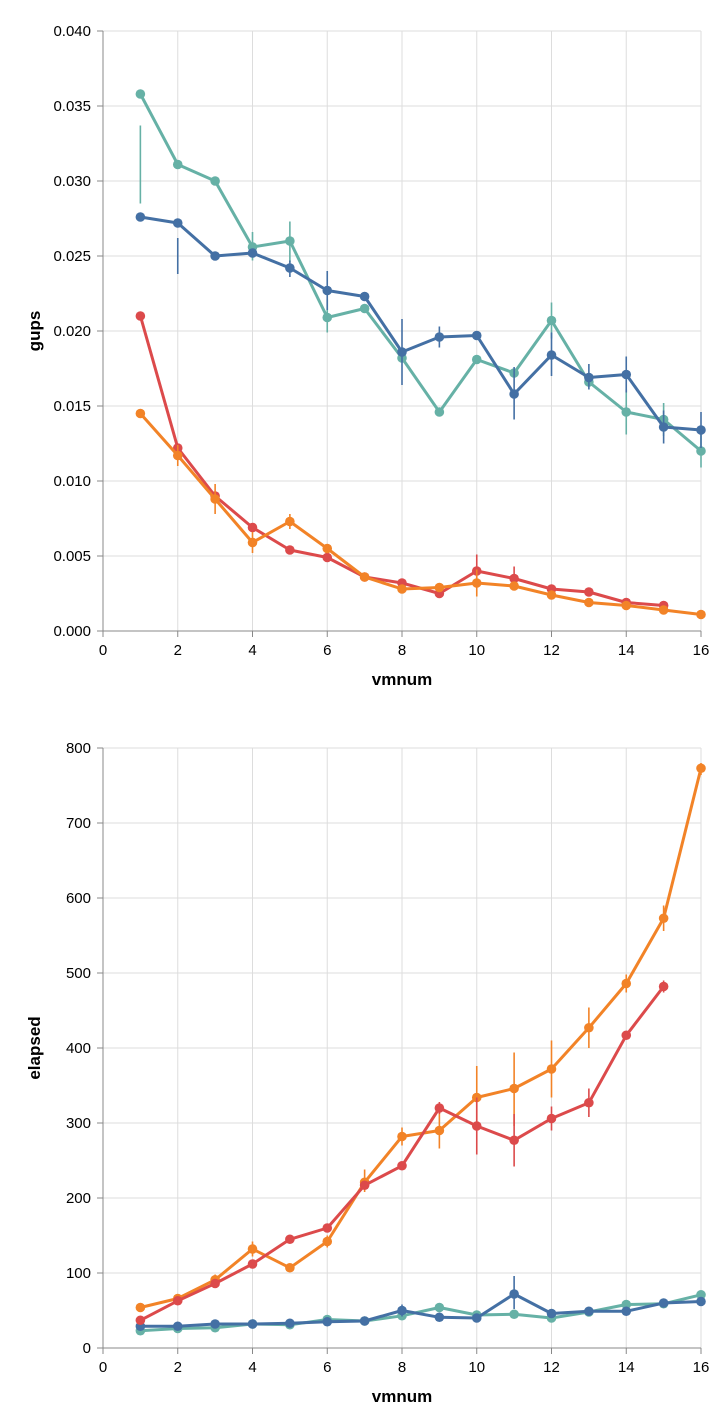  Describe the element at coordinates (72, 256) in the screenshot. I see `y-tick-label: 0.025` at that location.